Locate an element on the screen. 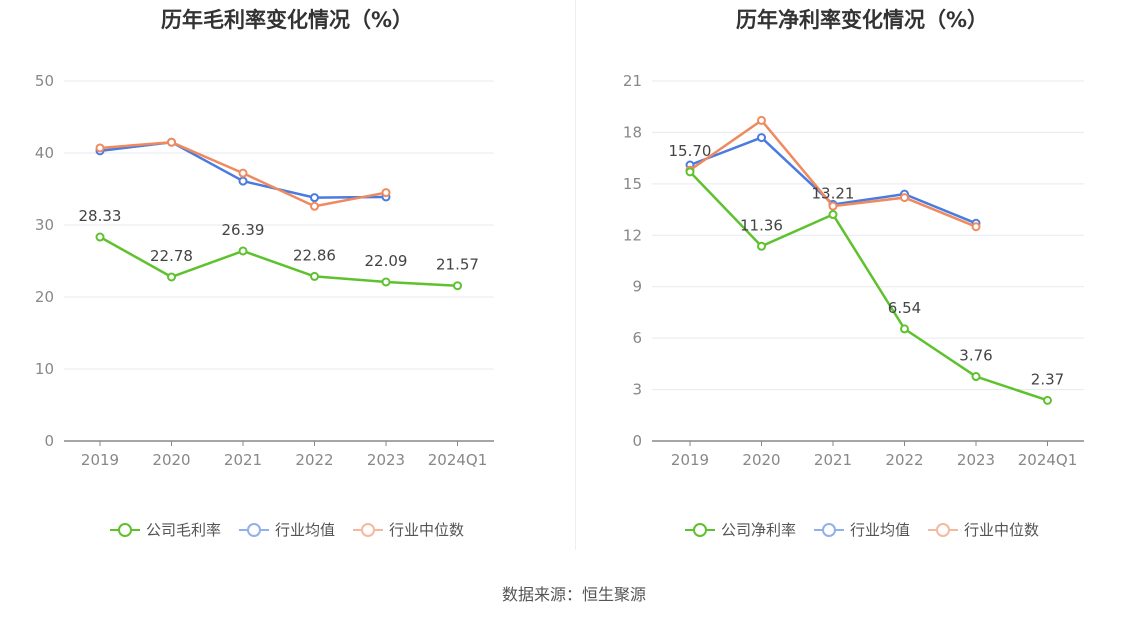 Image resolution: width=1148 pixels, height=619 pixels. chart-legend: 公司毛利率 行业均值 行业中位数 is located at coordinates (287, 529).